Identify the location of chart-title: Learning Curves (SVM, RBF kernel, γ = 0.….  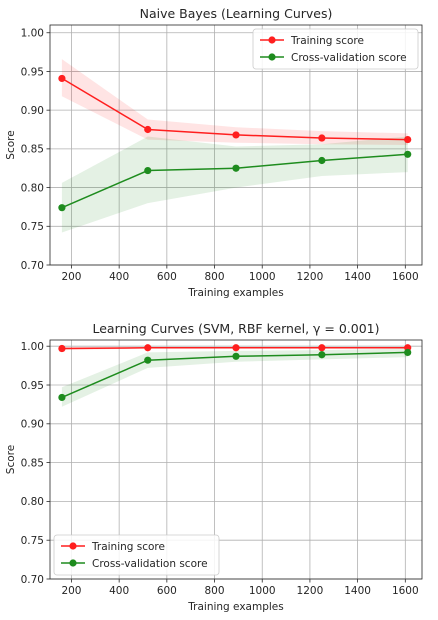
(235, 328).